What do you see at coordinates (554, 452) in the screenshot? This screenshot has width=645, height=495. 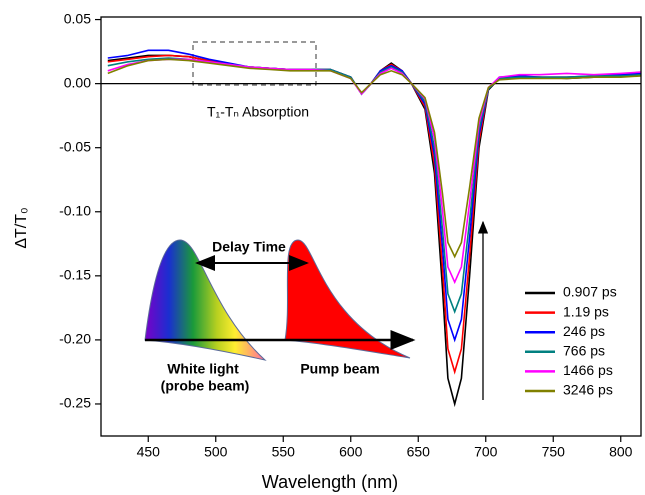 I see `x-tick-label: 750` at bounding box center [554, 452].